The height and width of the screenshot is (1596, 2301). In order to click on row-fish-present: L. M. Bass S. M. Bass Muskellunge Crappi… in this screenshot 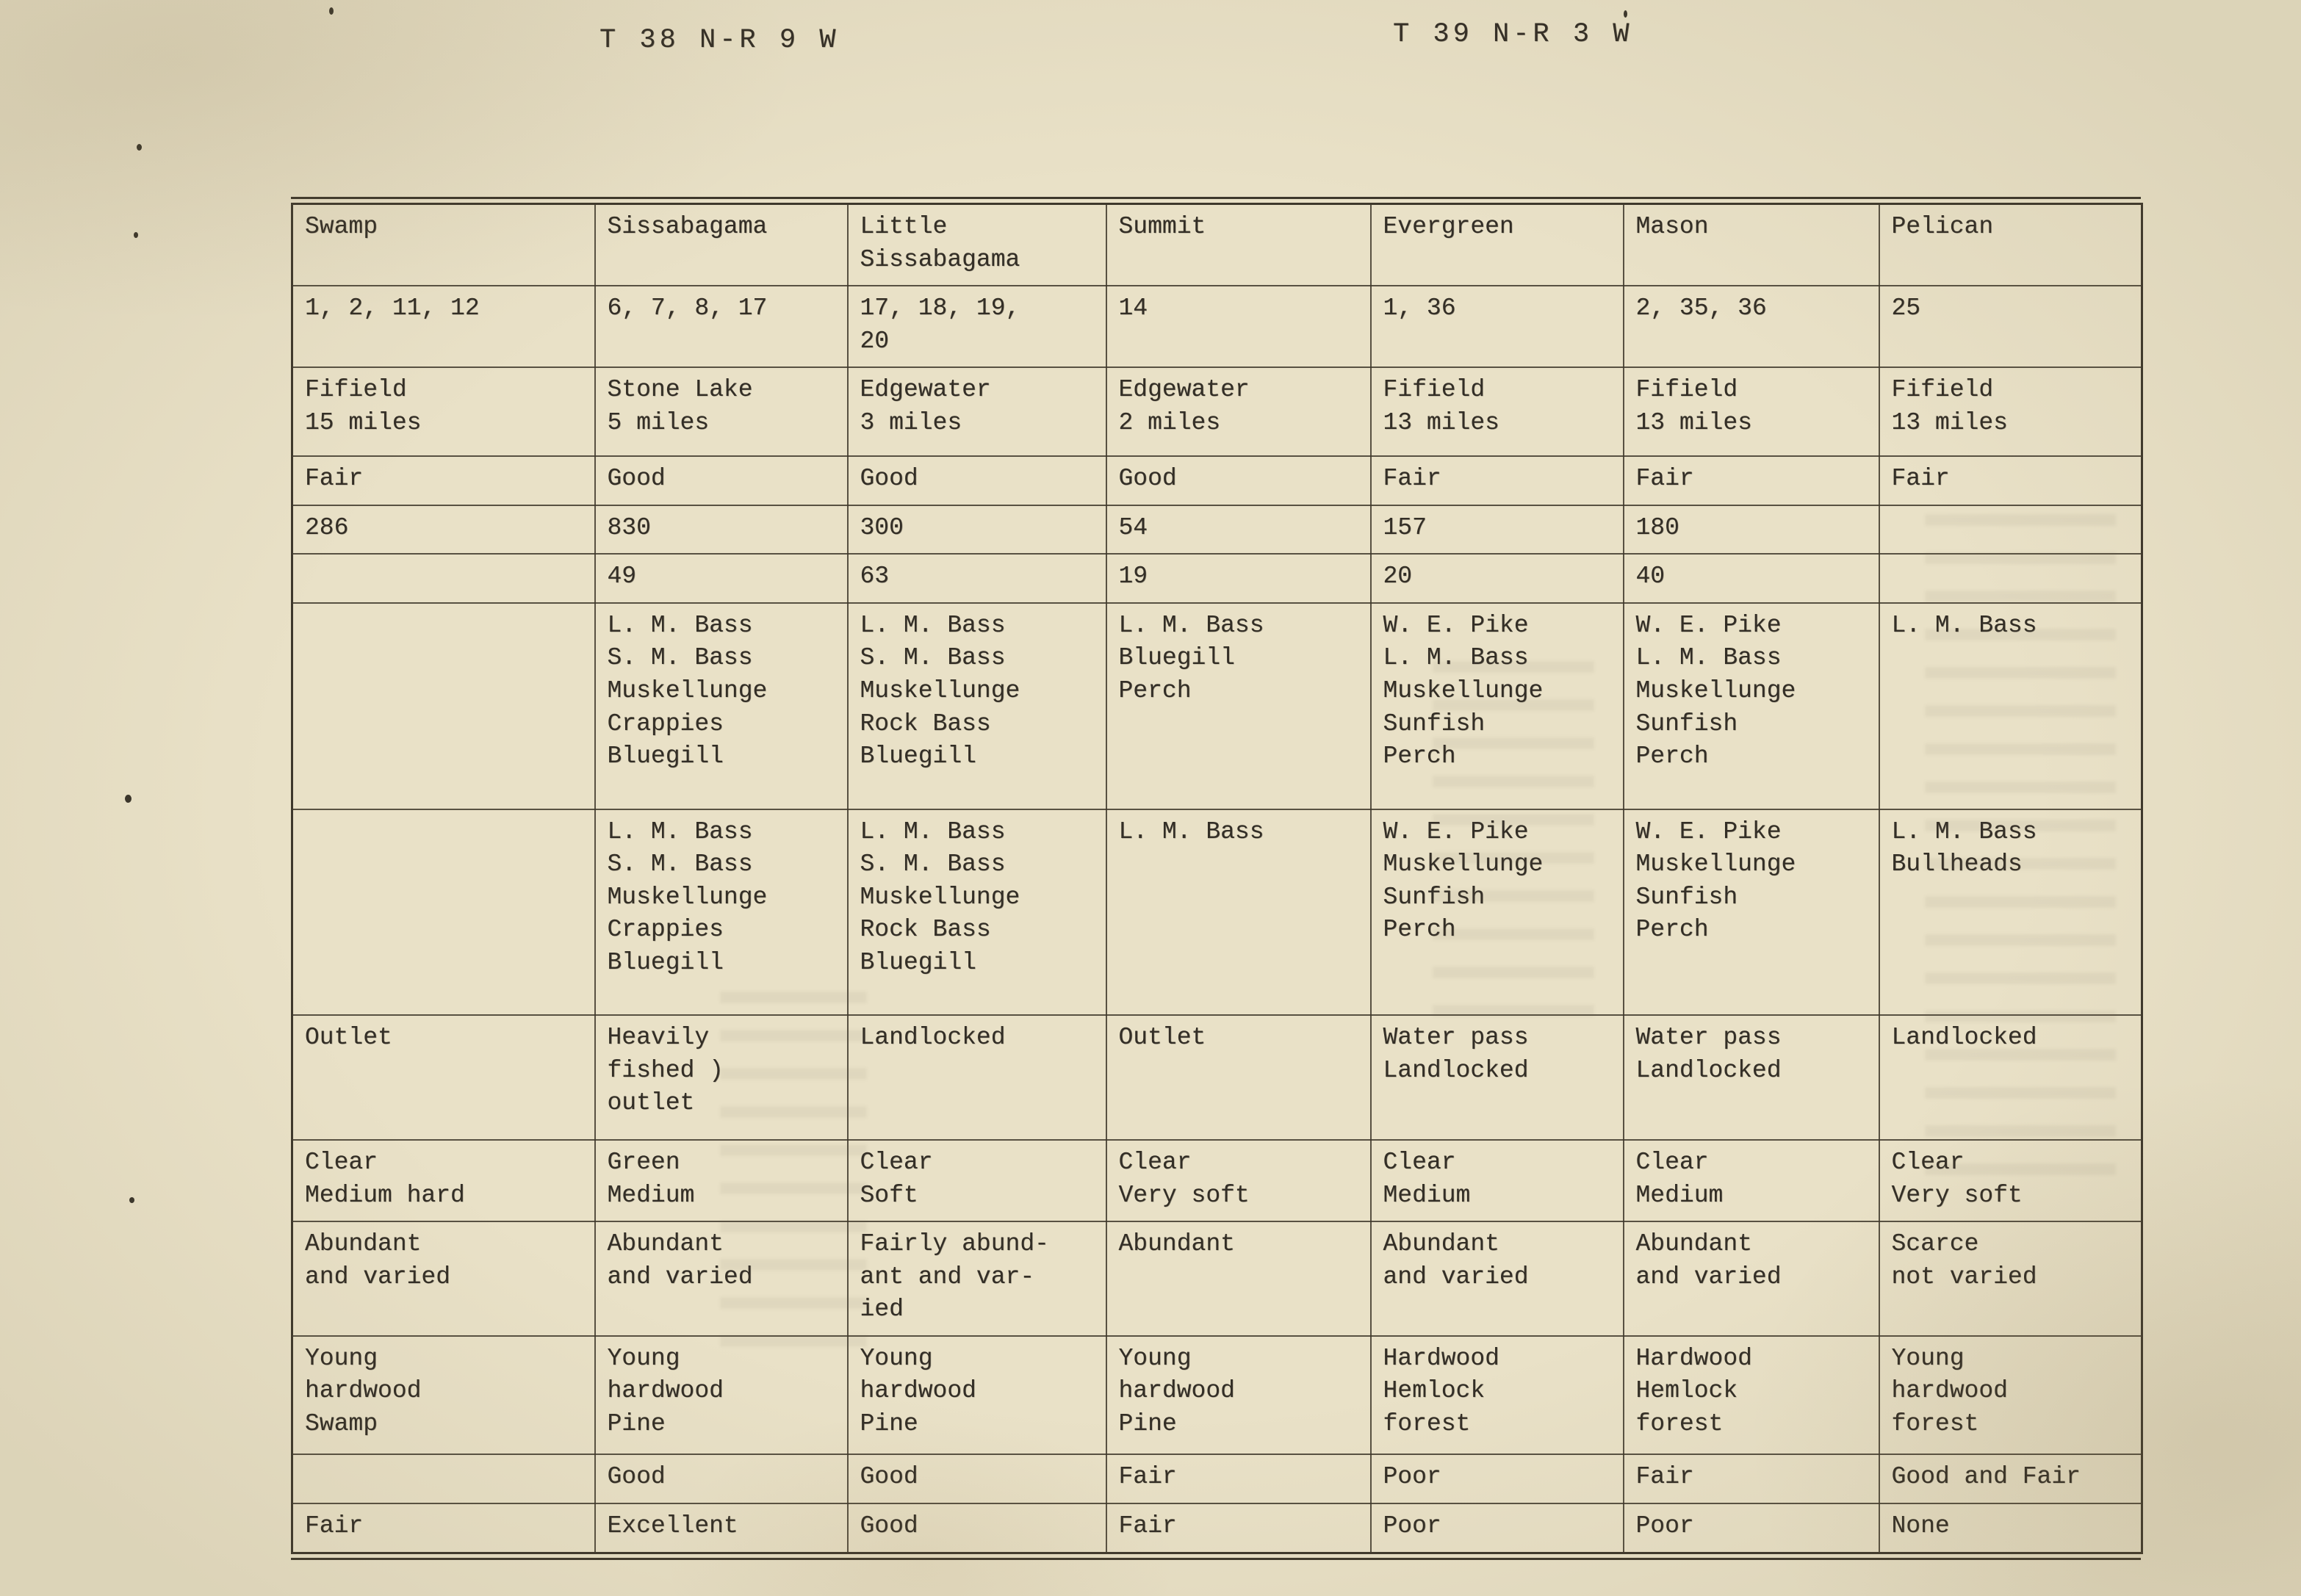, I will do `click(1217, 706)`.